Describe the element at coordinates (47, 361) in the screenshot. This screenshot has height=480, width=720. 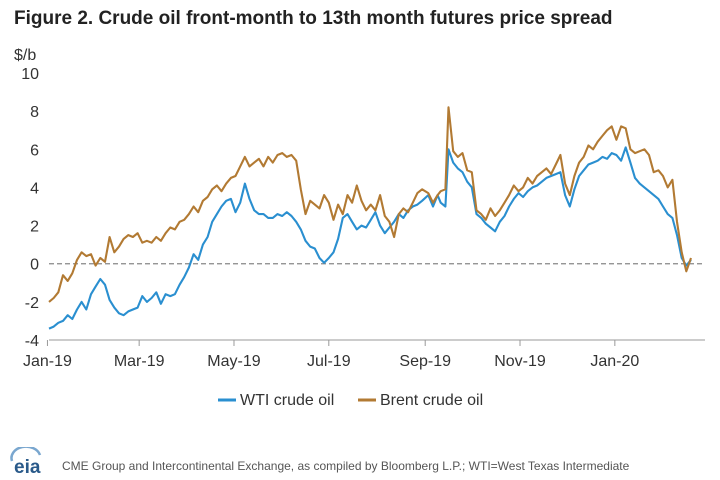
I see `x-tick-label: Jan-19` at that location.